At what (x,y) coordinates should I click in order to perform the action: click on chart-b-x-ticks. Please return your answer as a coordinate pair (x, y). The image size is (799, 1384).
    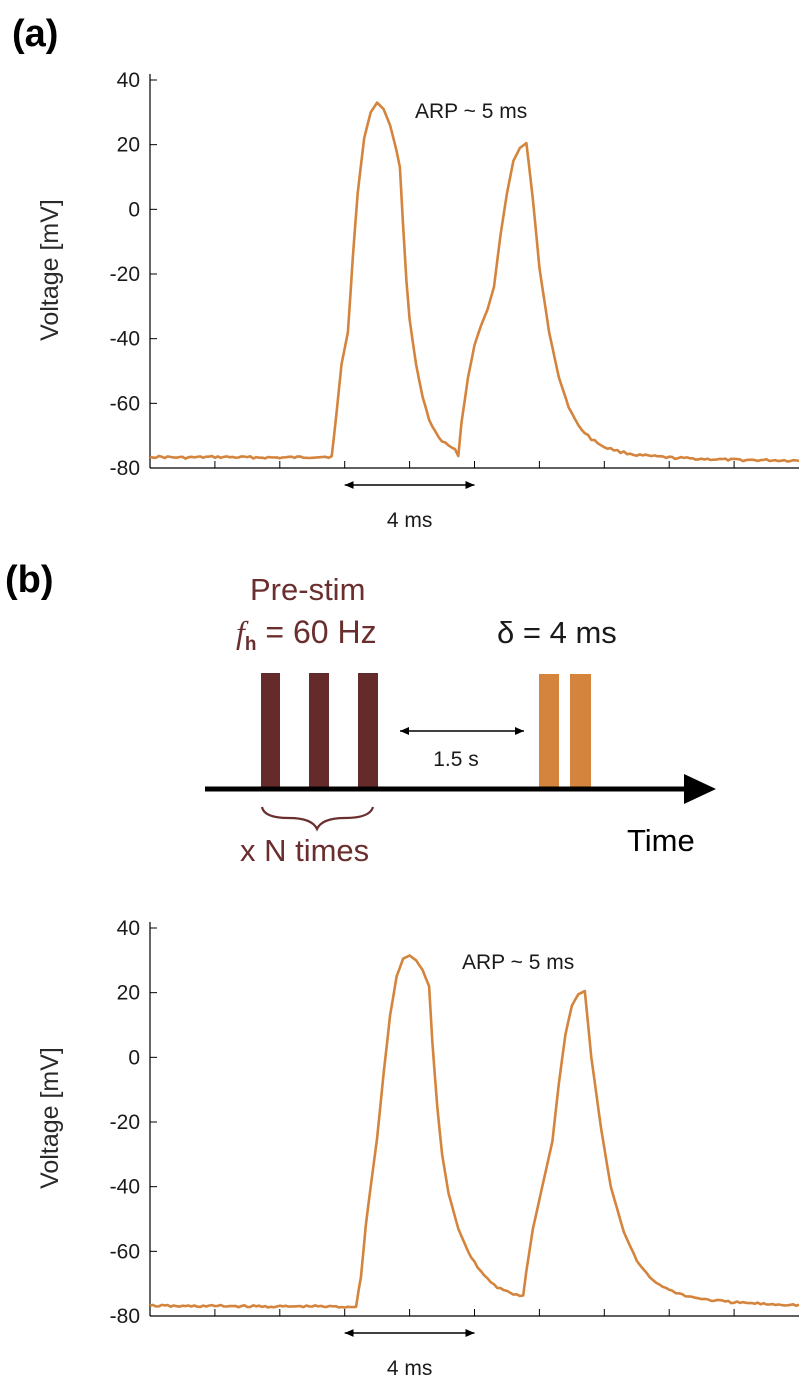
    Looking at the image, I should click on (474, 1312).